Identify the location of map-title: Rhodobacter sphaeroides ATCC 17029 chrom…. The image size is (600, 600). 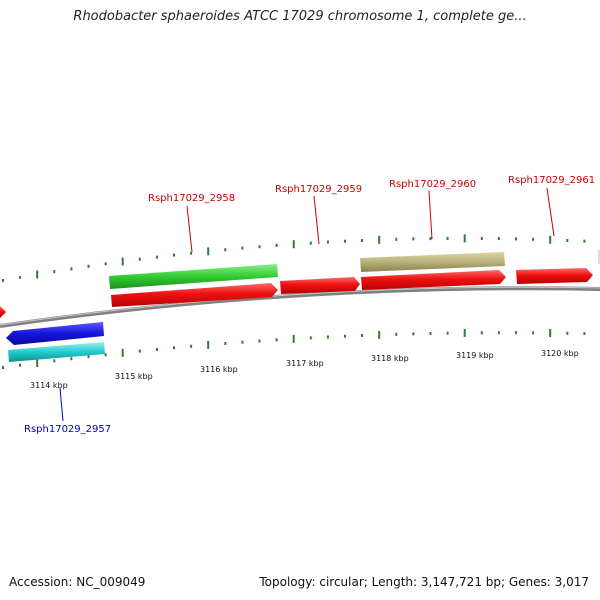
(300, 16).